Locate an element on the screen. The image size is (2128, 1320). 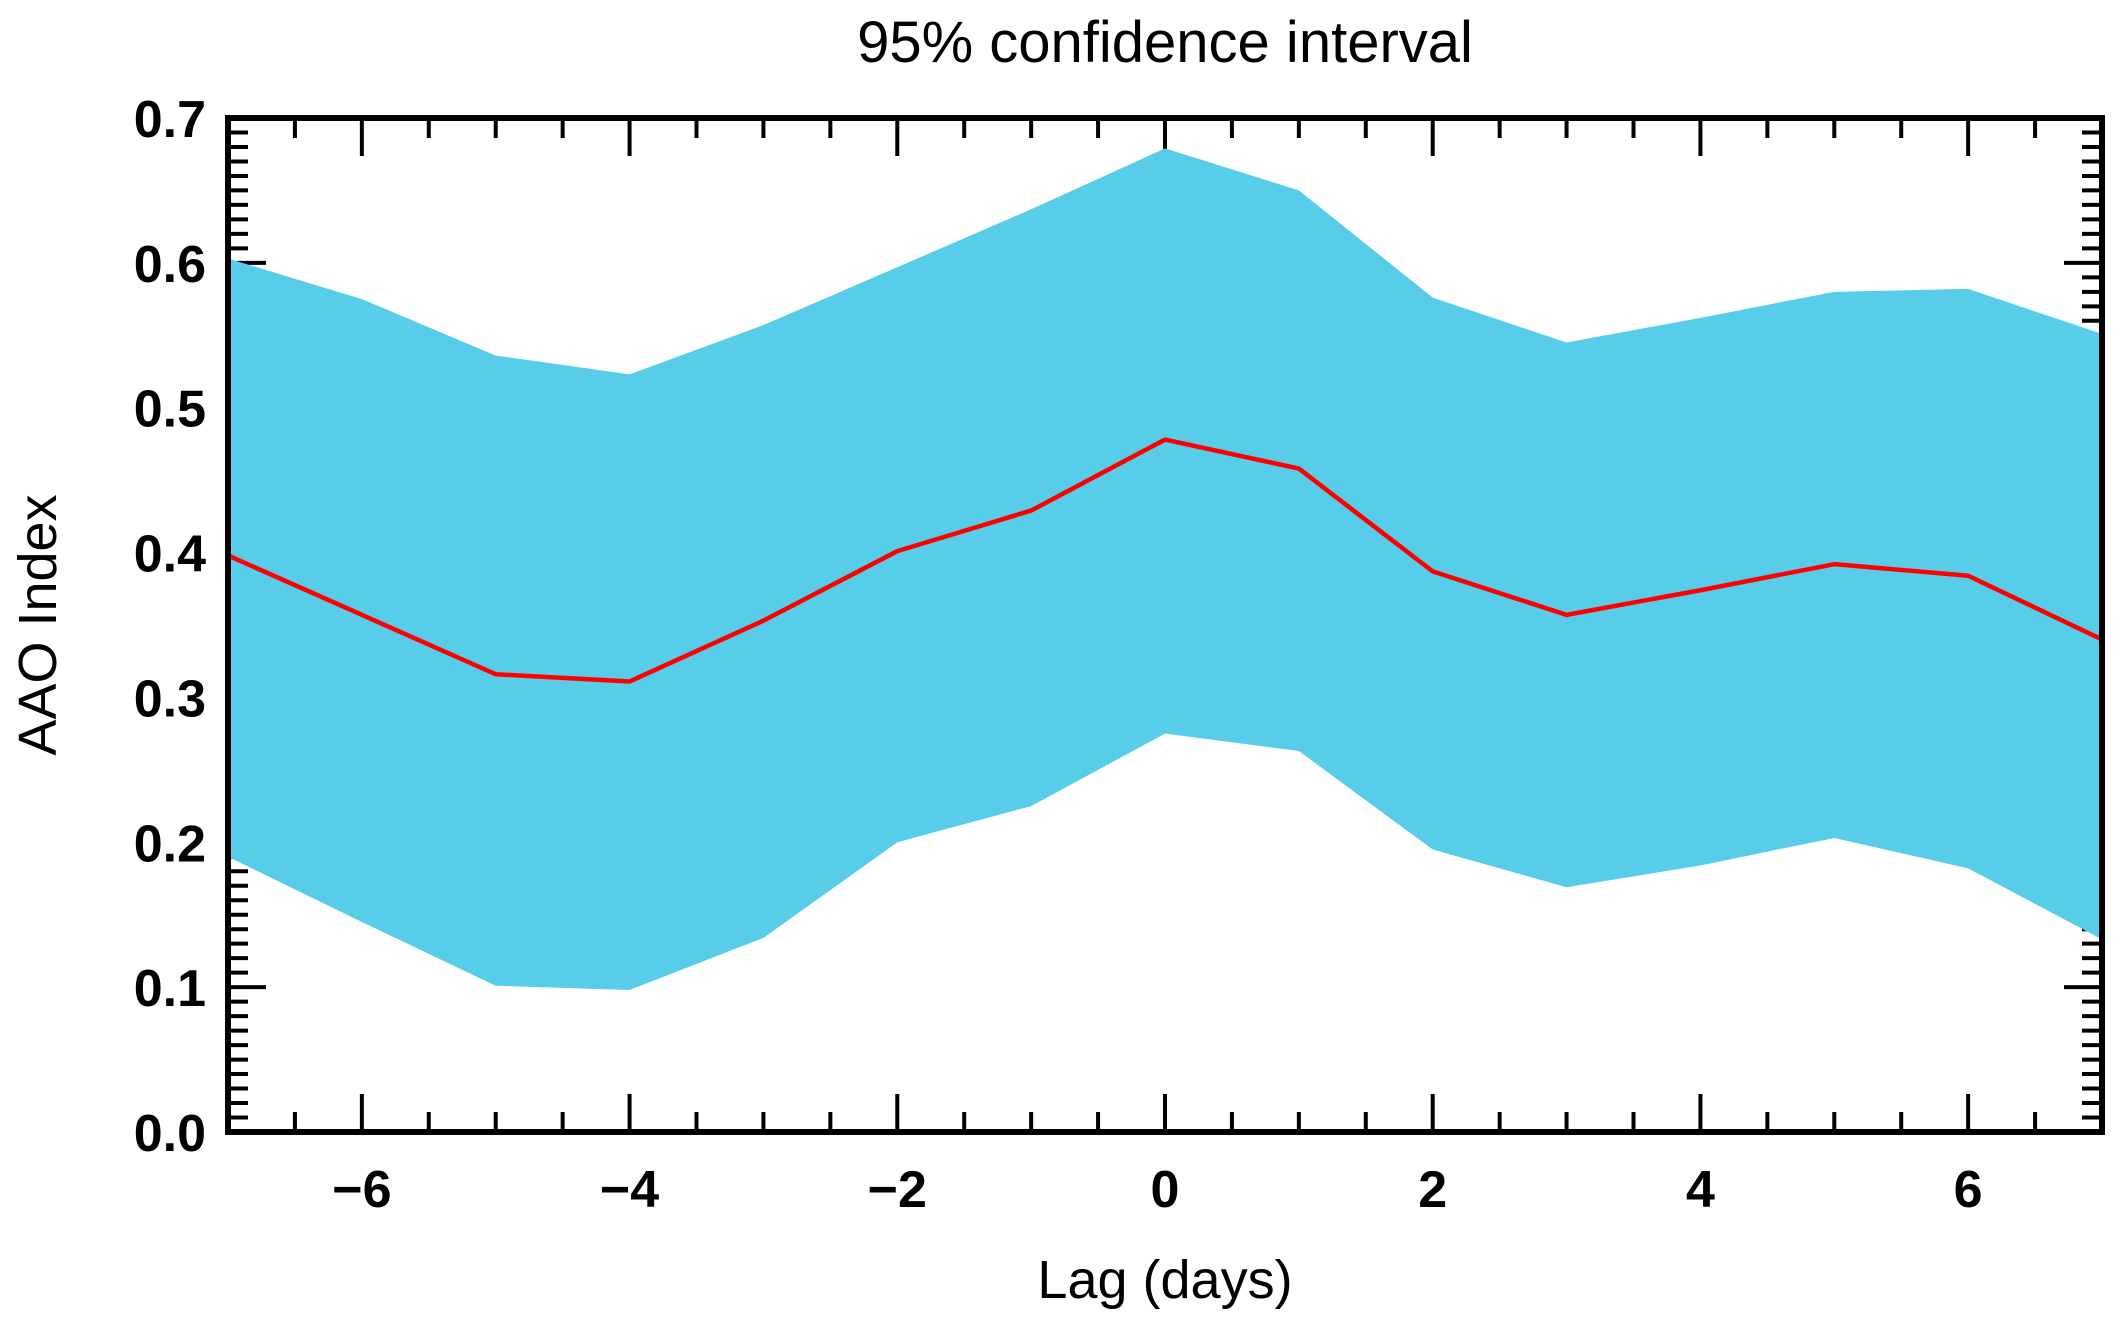
x-tick-label: −2 is located at coordinates (897, 1190).